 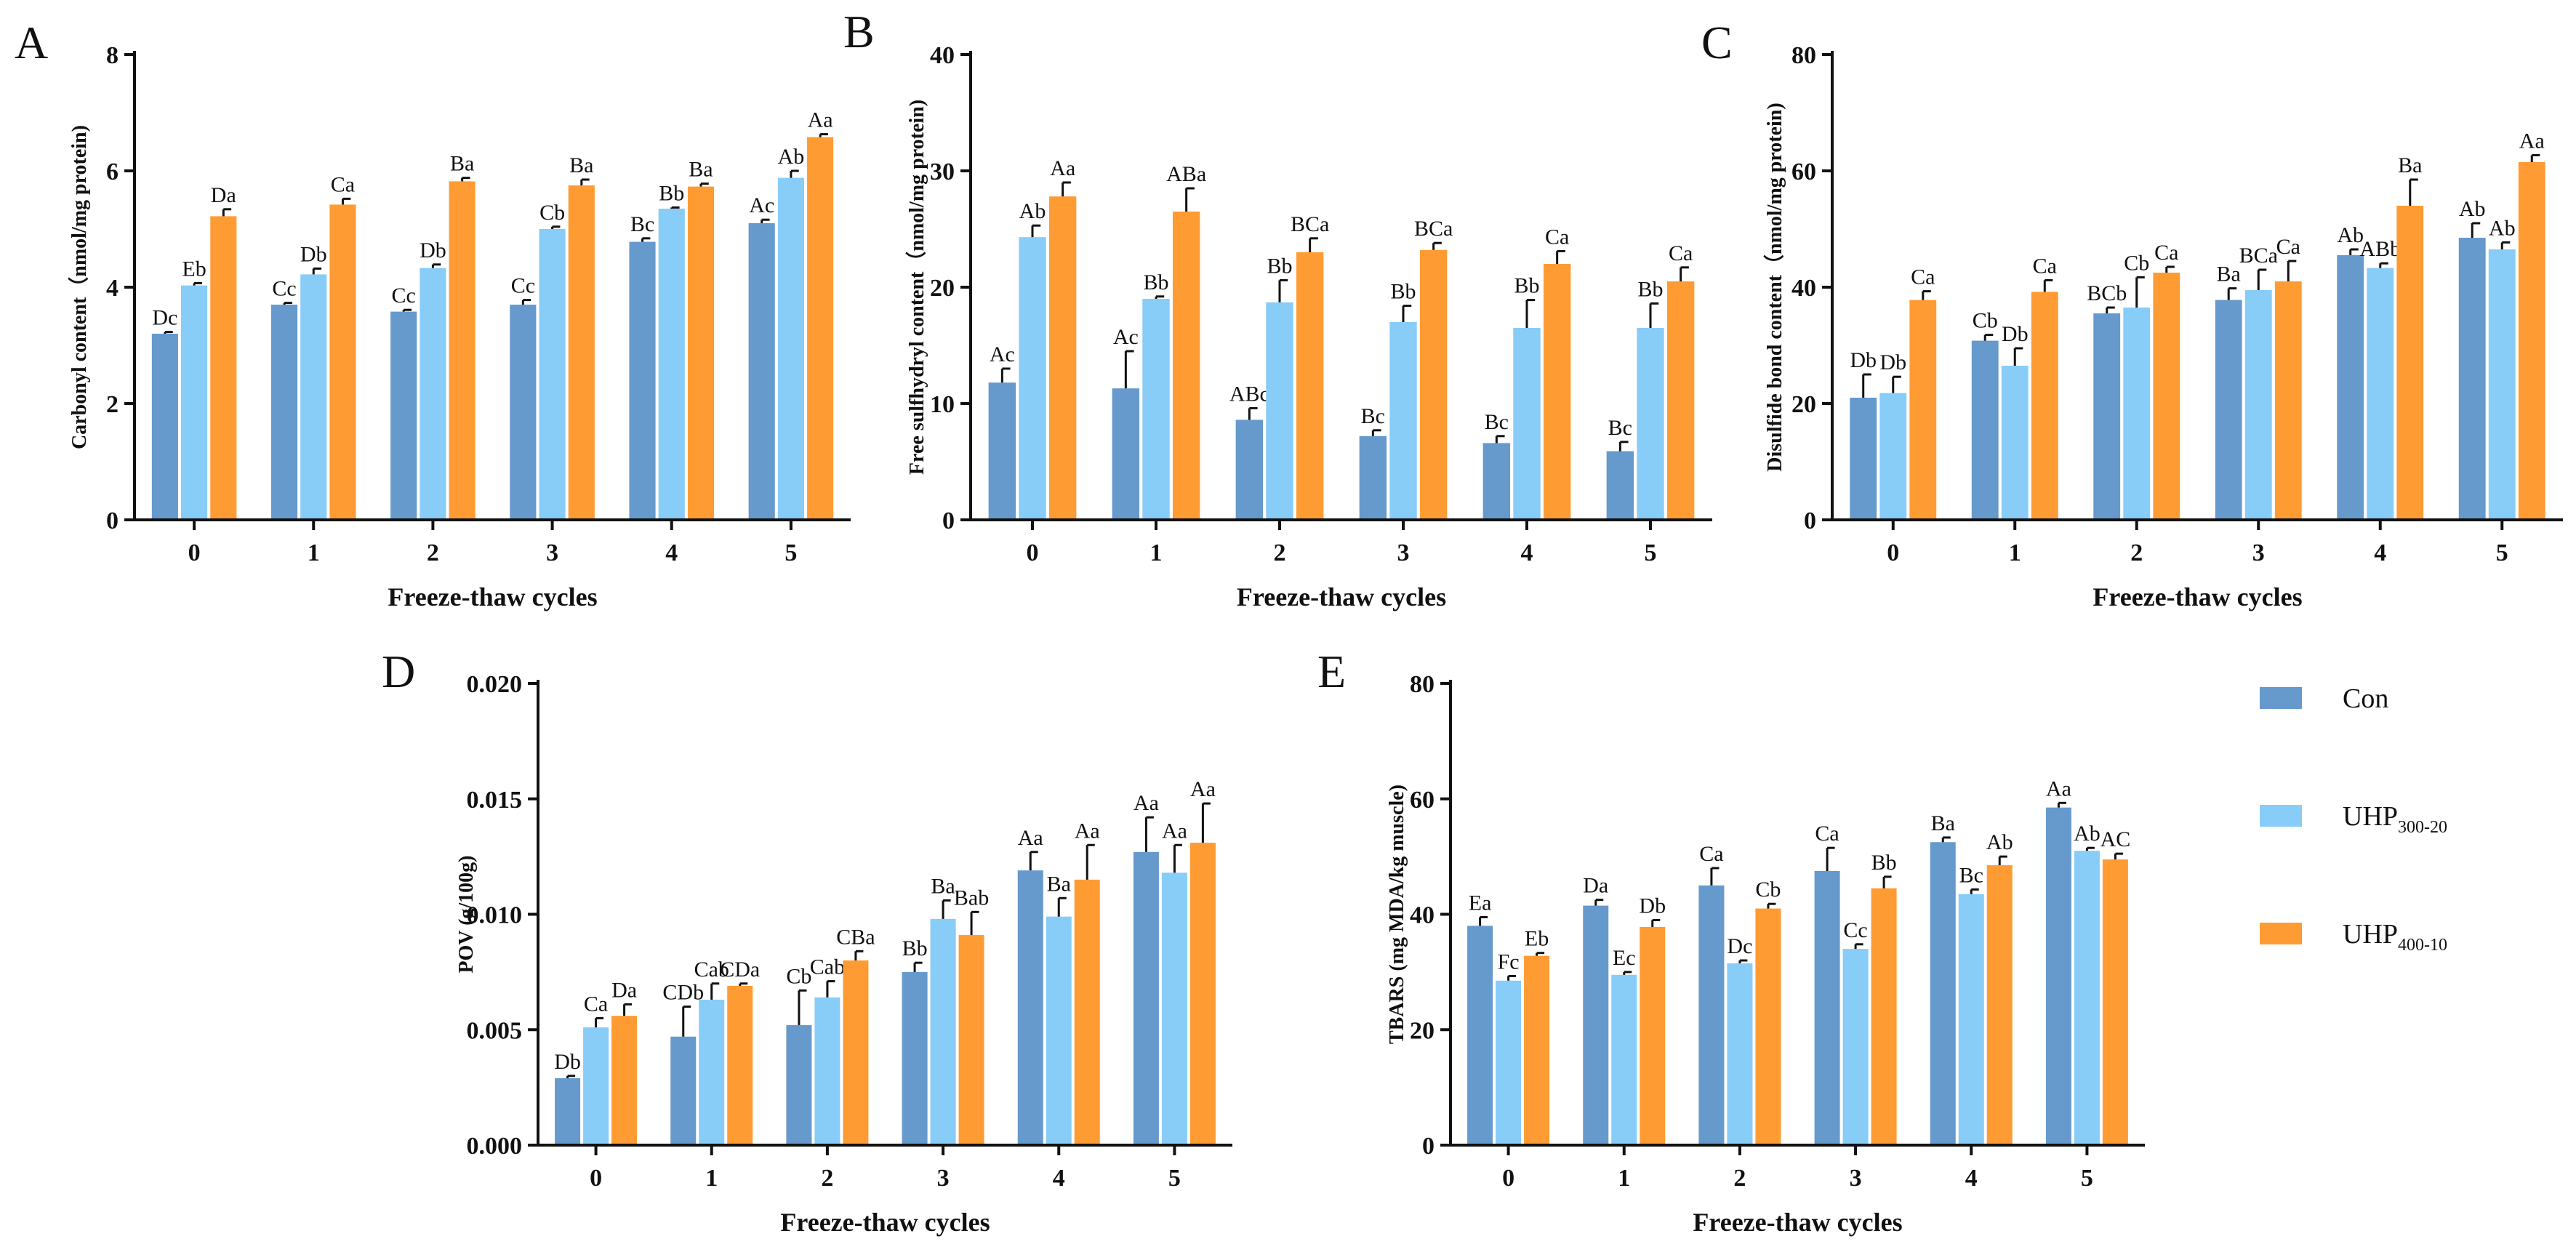 What do you see at coordinates (112, 520) in the screenshot?
I see `y-tick-label: 0` at bounding box center [112, 520].